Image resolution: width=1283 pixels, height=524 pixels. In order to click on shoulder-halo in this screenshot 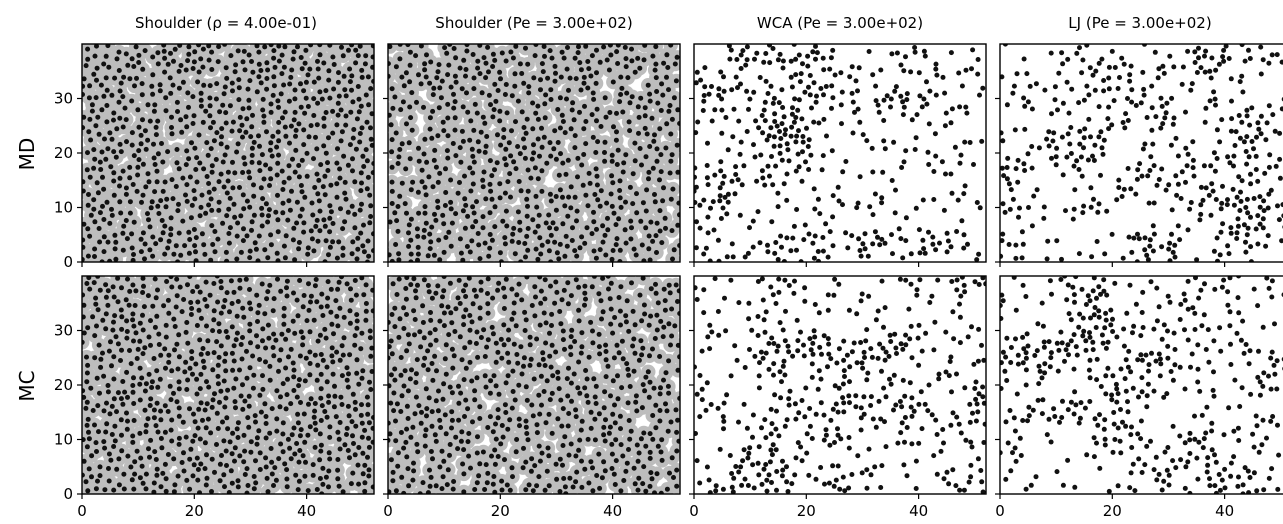, I will do `click(392, 254)`.